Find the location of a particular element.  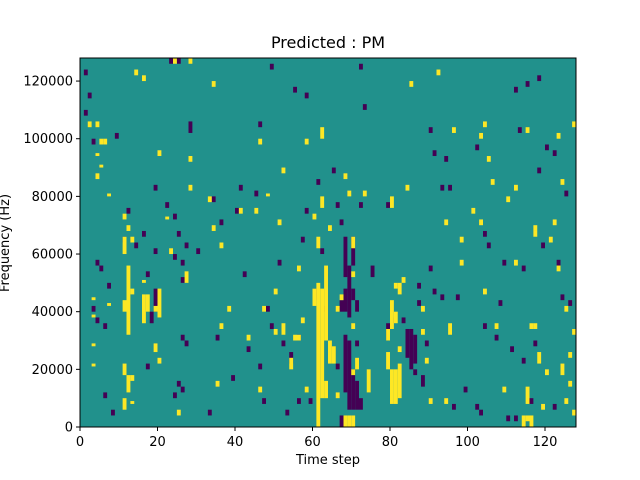

y-tick-label: 100000 is located at coordinates (48, 139).